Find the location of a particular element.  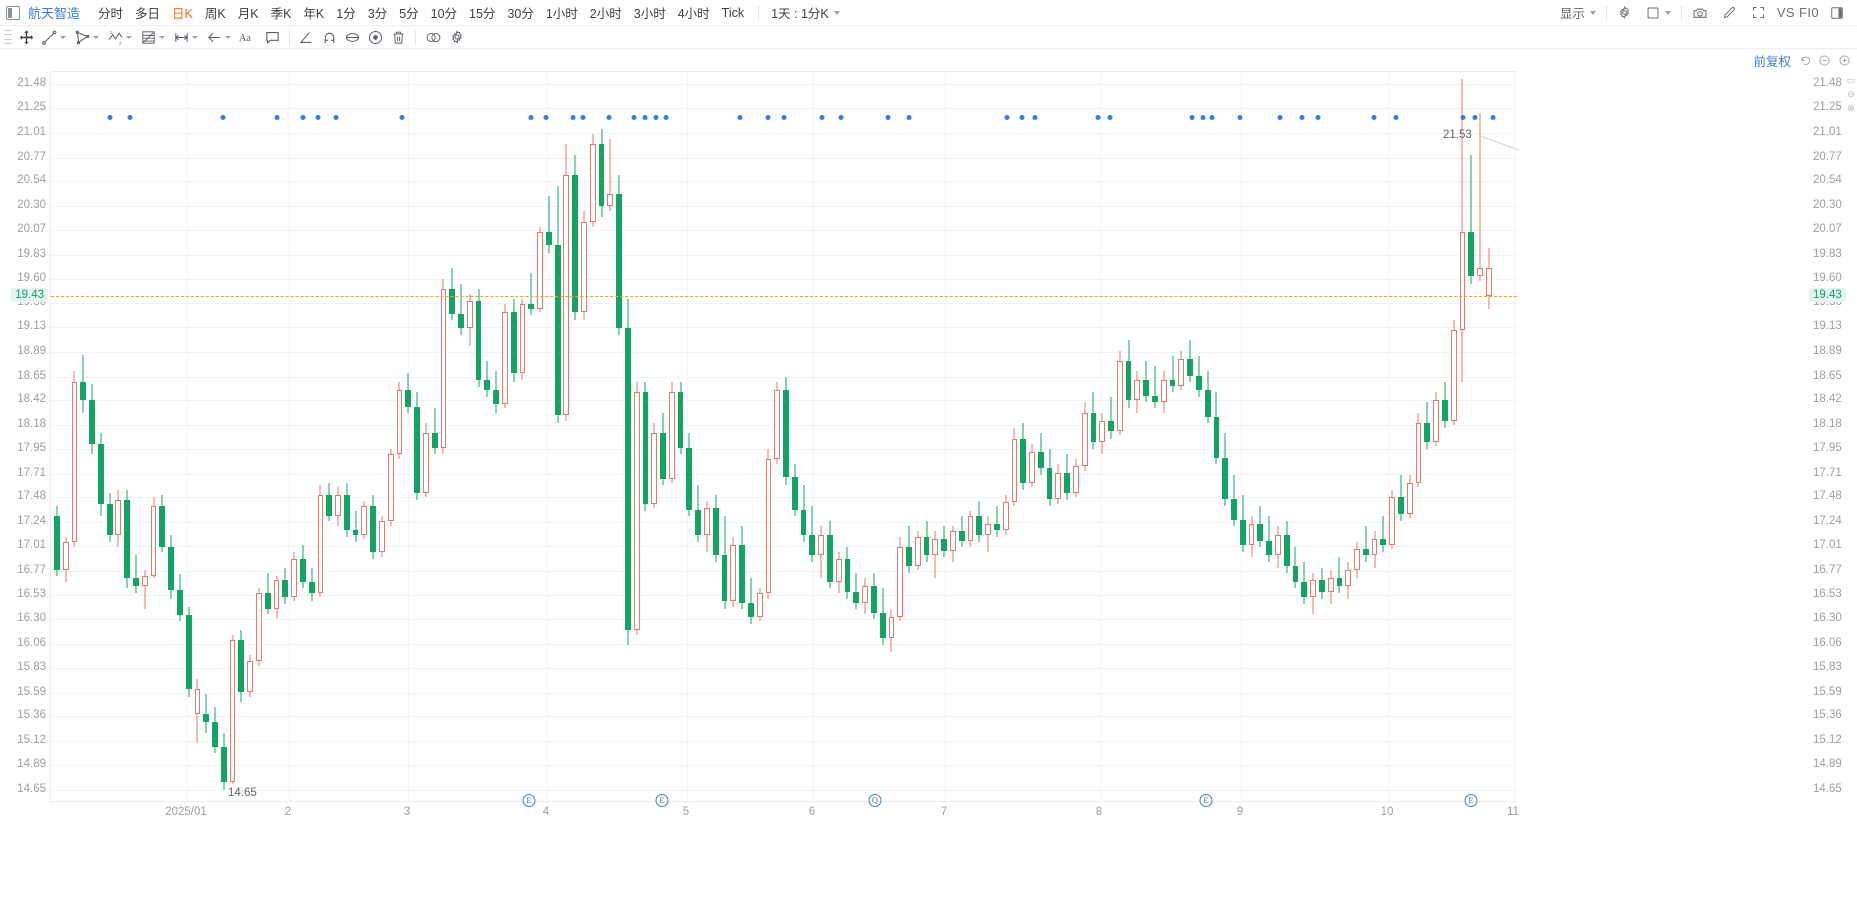

lock-dot-icon is located at coordinates (375, 37).